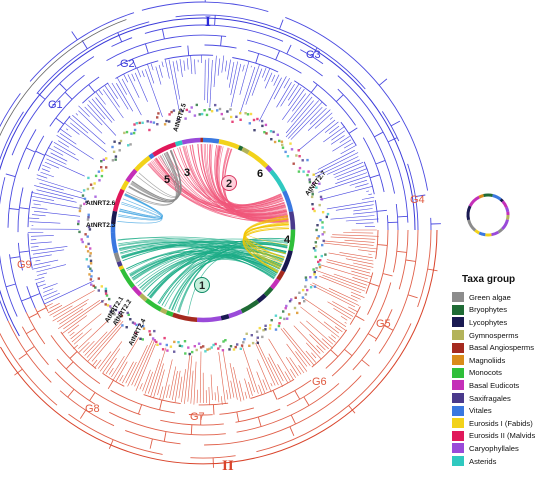  I want to click on module-number-1: 1, so click(202, 286).